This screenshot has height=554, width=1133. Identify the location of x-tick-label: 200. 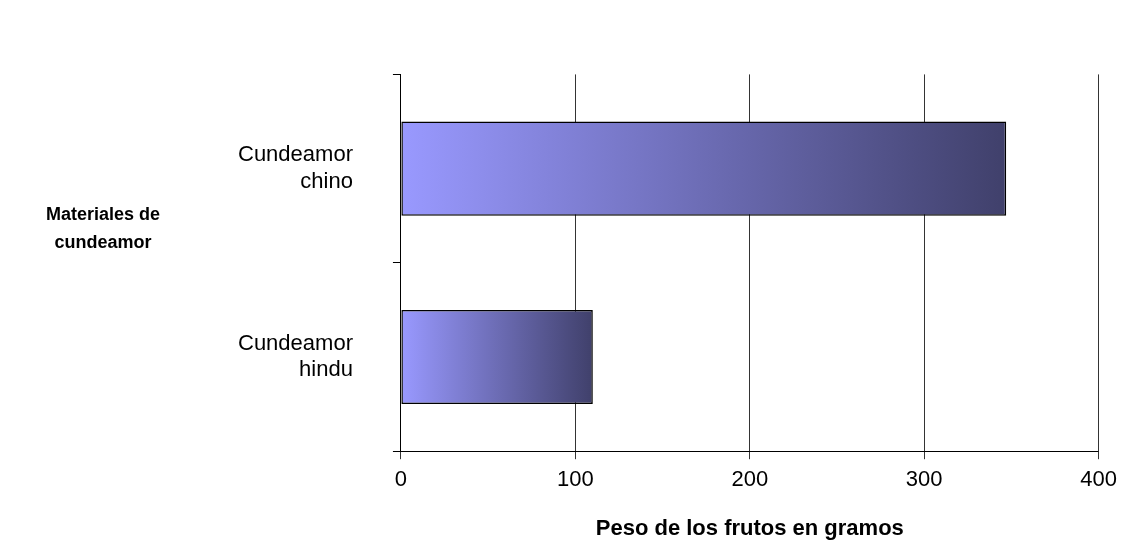
(750, 479).